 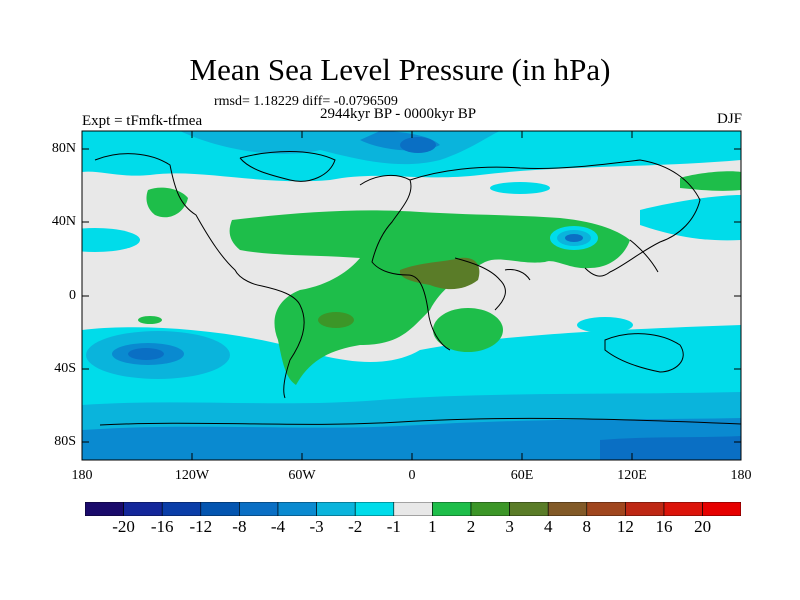 I want to click on colorbar-label: 20, so click(x=703, y=526).